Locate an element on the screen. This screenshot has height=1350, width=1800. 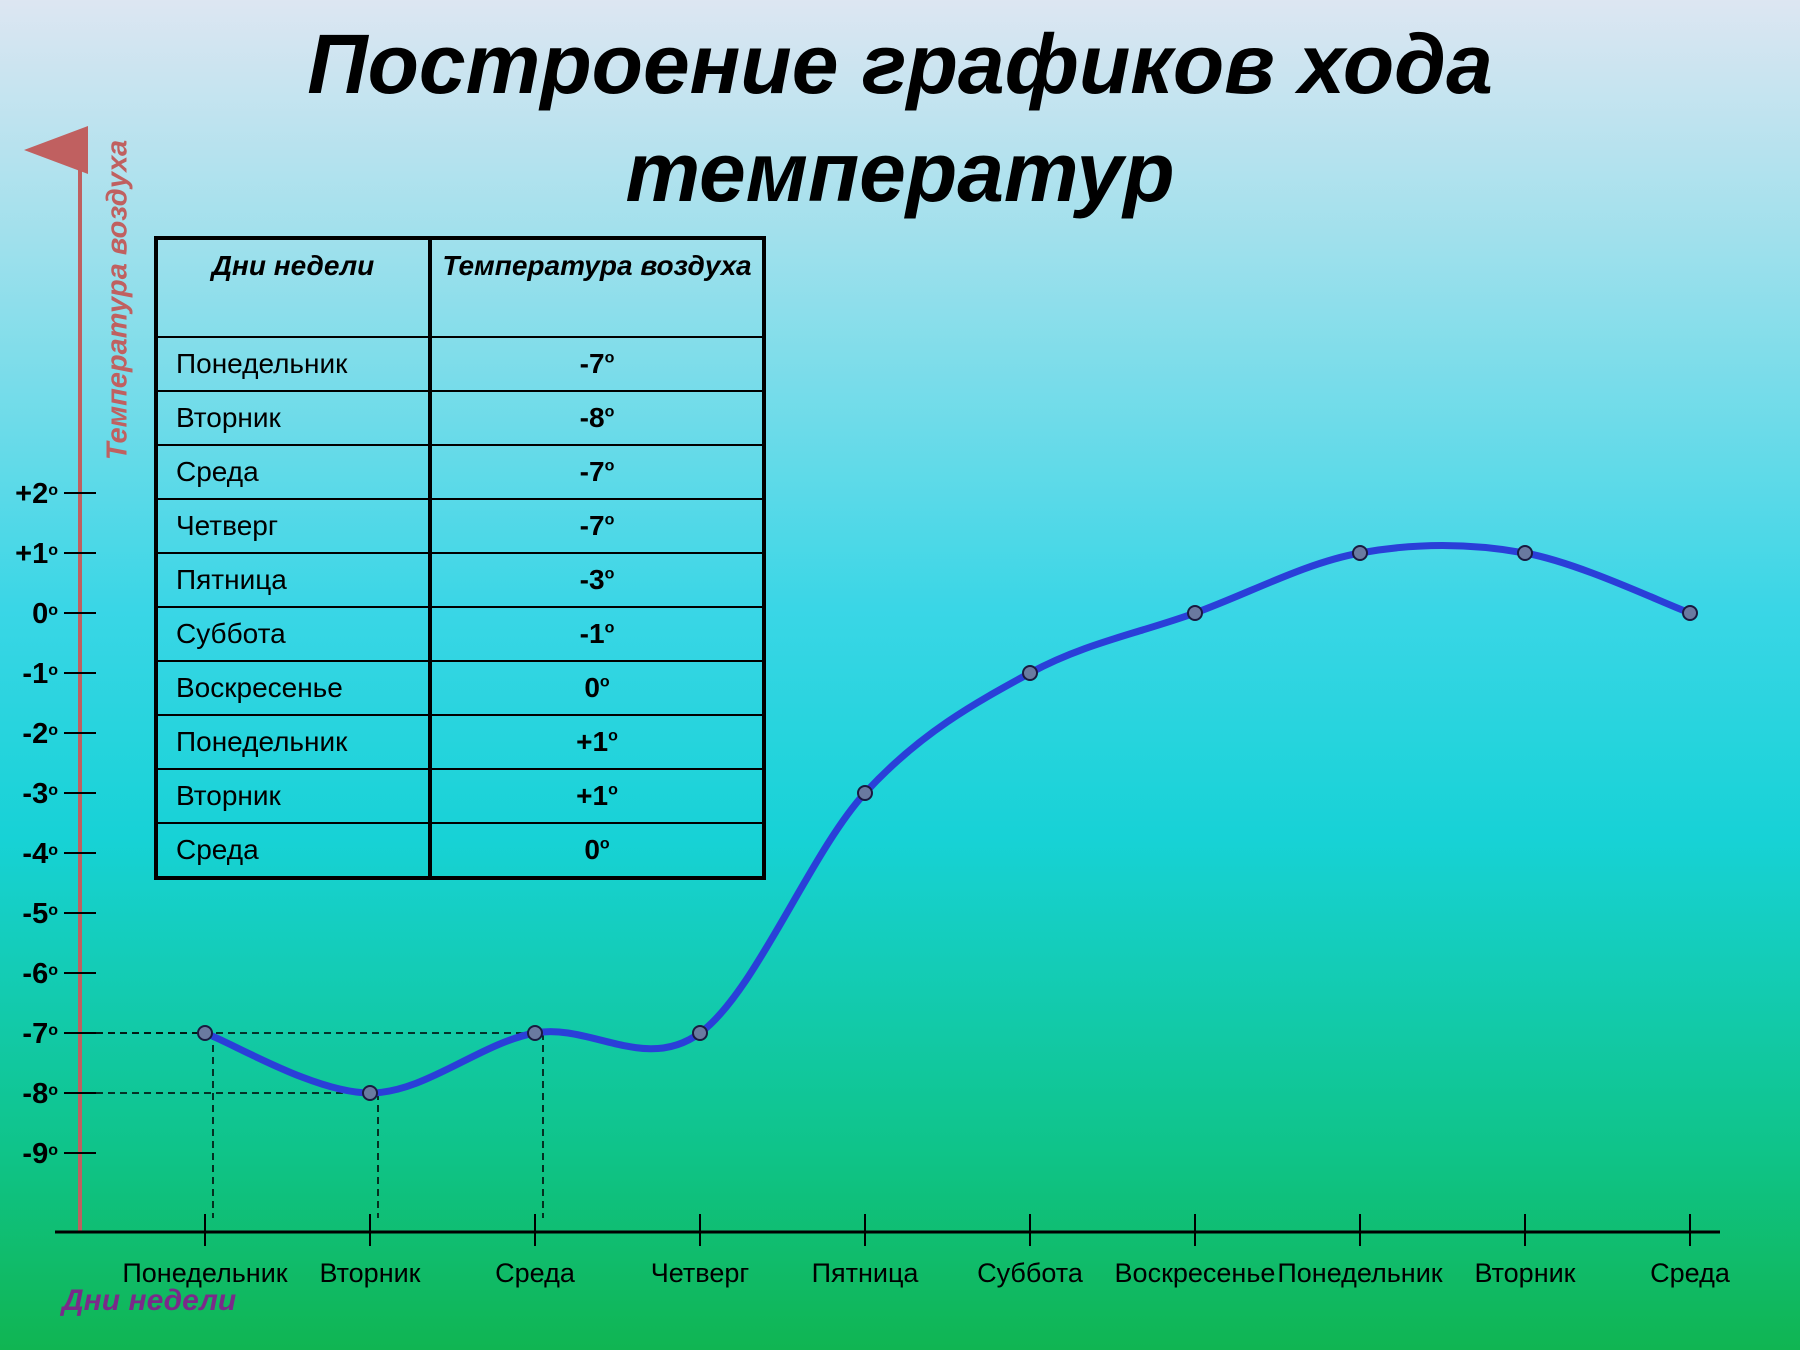
y-tick-label: -9o is located at coordinates (40, 1154).